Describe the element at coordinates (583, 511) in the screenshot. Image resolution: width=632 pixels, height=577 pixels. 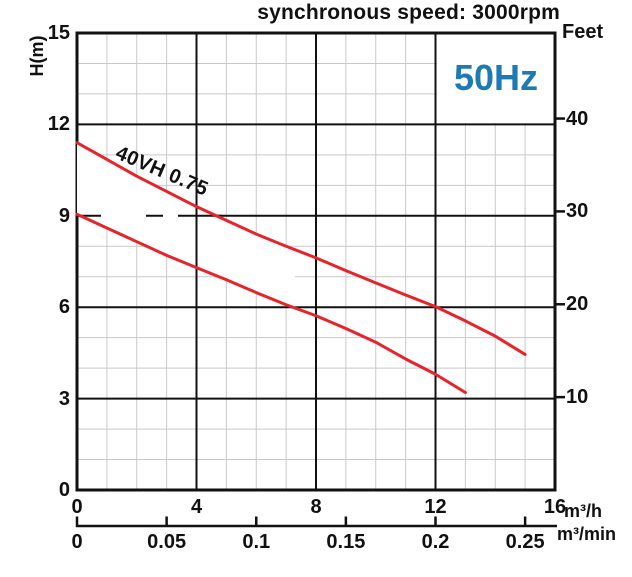
I see `primary-x-axis-unit: m³/h` at that location.